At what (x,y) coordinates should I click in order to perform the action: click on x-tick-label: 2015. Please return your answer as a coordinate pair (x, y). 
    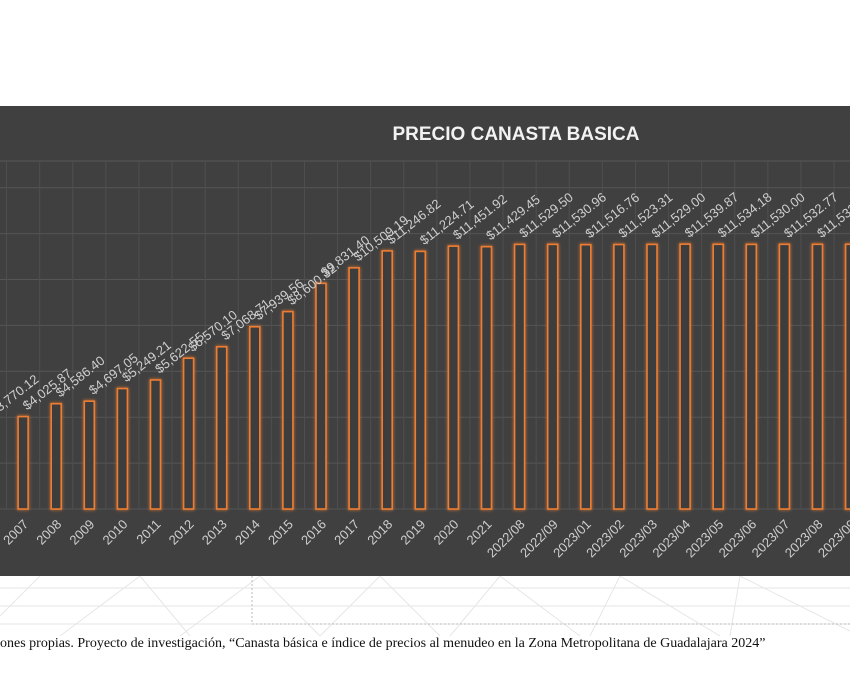
    Looking at the image, I should click on (280, 532).